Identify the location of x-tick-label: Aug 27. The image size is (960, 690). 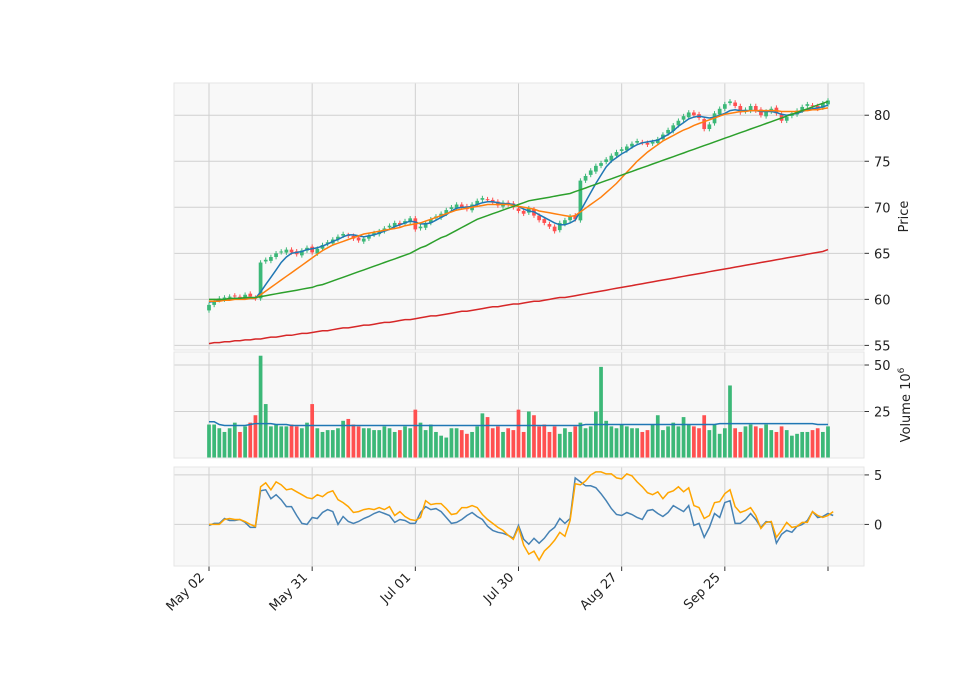
(598, 591).